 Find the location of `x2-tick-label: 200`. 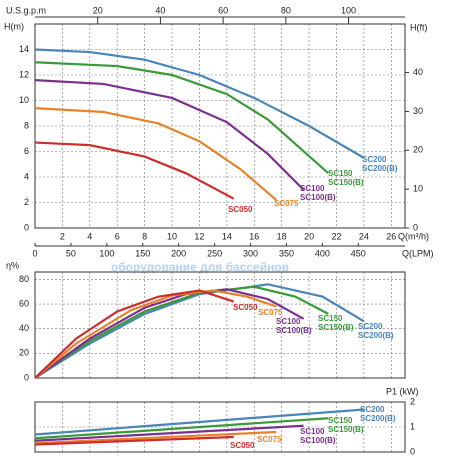

x2-tick-label: 200 is located at coordinates (178, 253).